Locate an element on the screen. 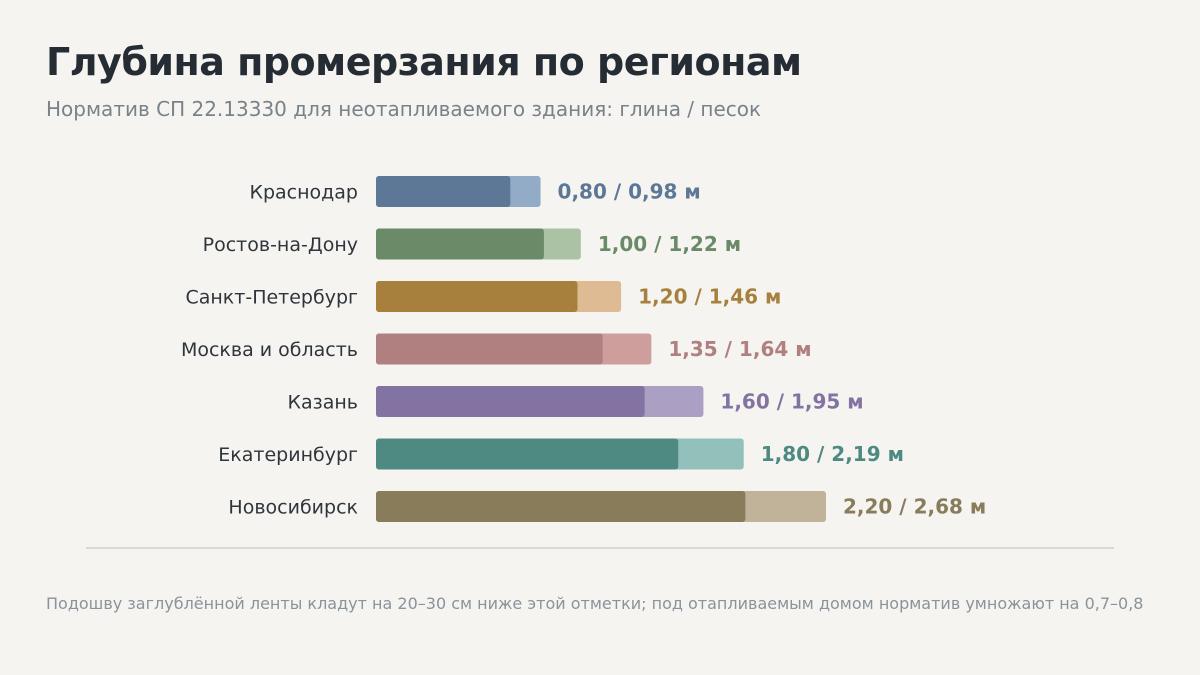  value-label: 2,20 / 2,68 м is located at coordinates (914, 507).